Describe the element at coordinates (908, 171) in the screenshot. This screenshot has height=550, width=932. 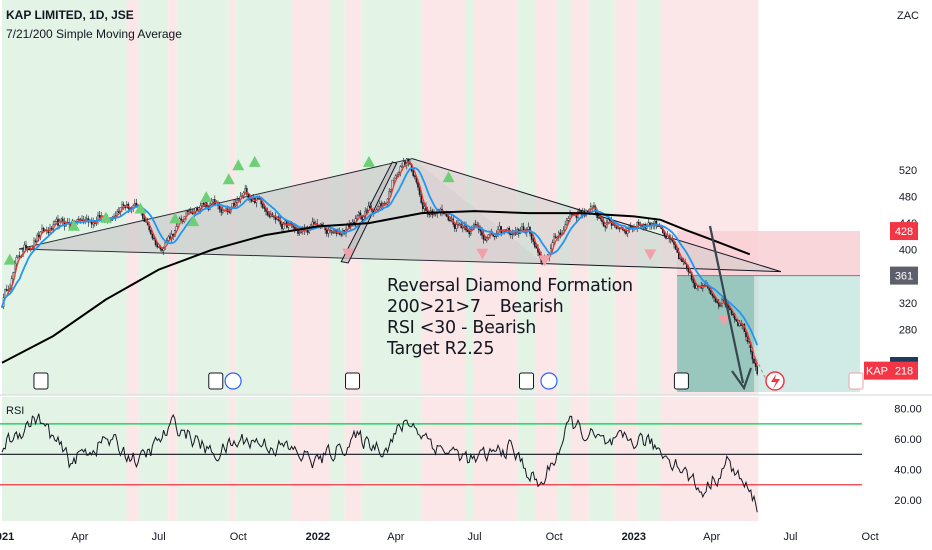
I see `y-tick-label: 520` at that location.